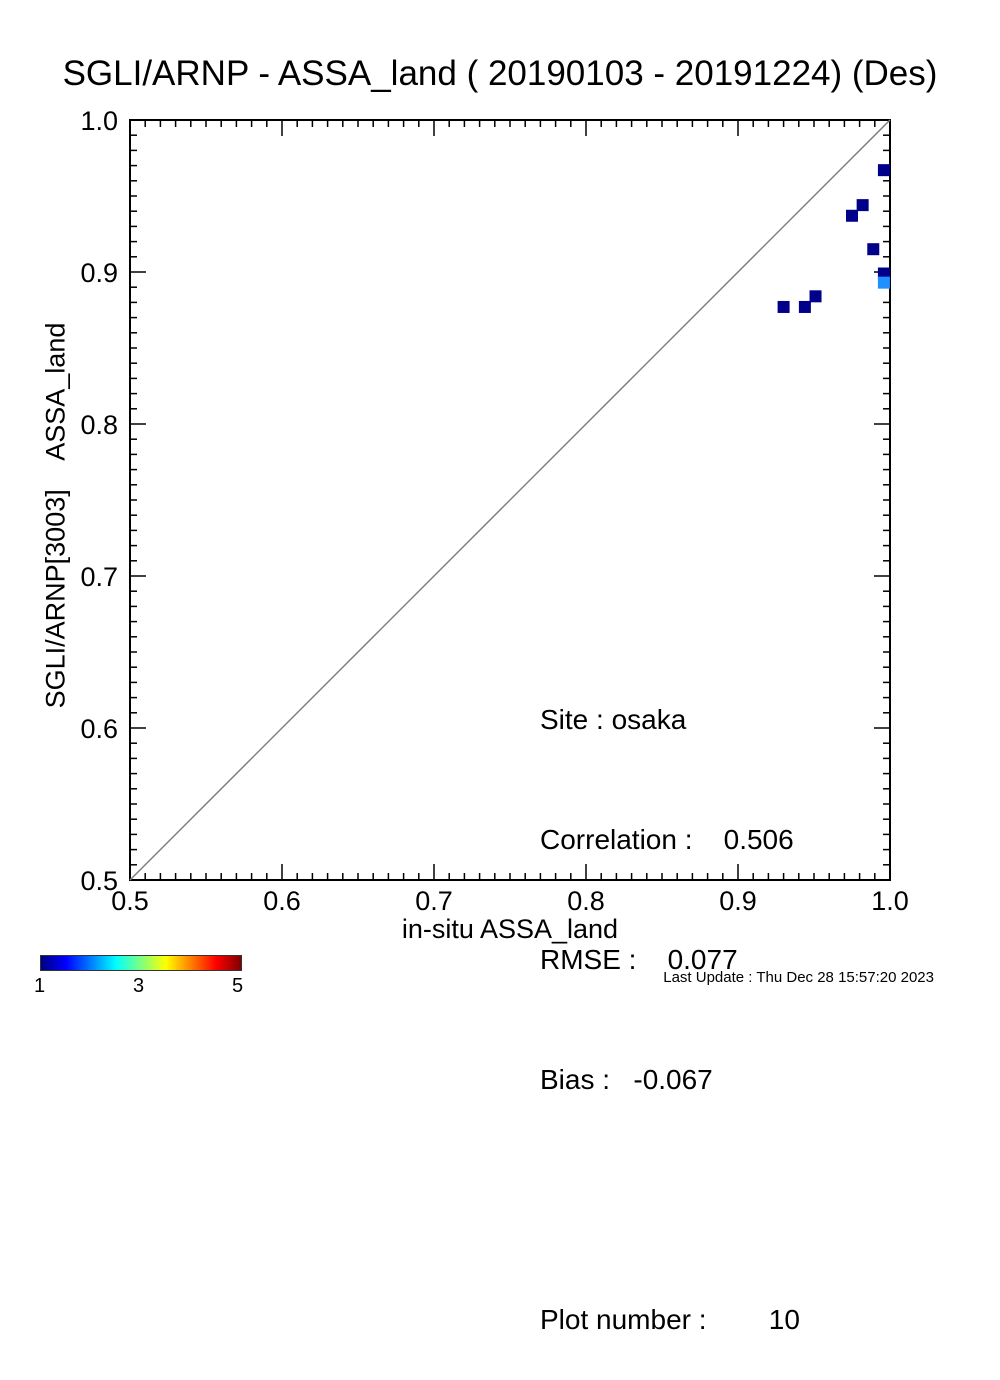  Describe the element at coordinates (141, 963) in the screenshot. I see `colorbar` at that location.